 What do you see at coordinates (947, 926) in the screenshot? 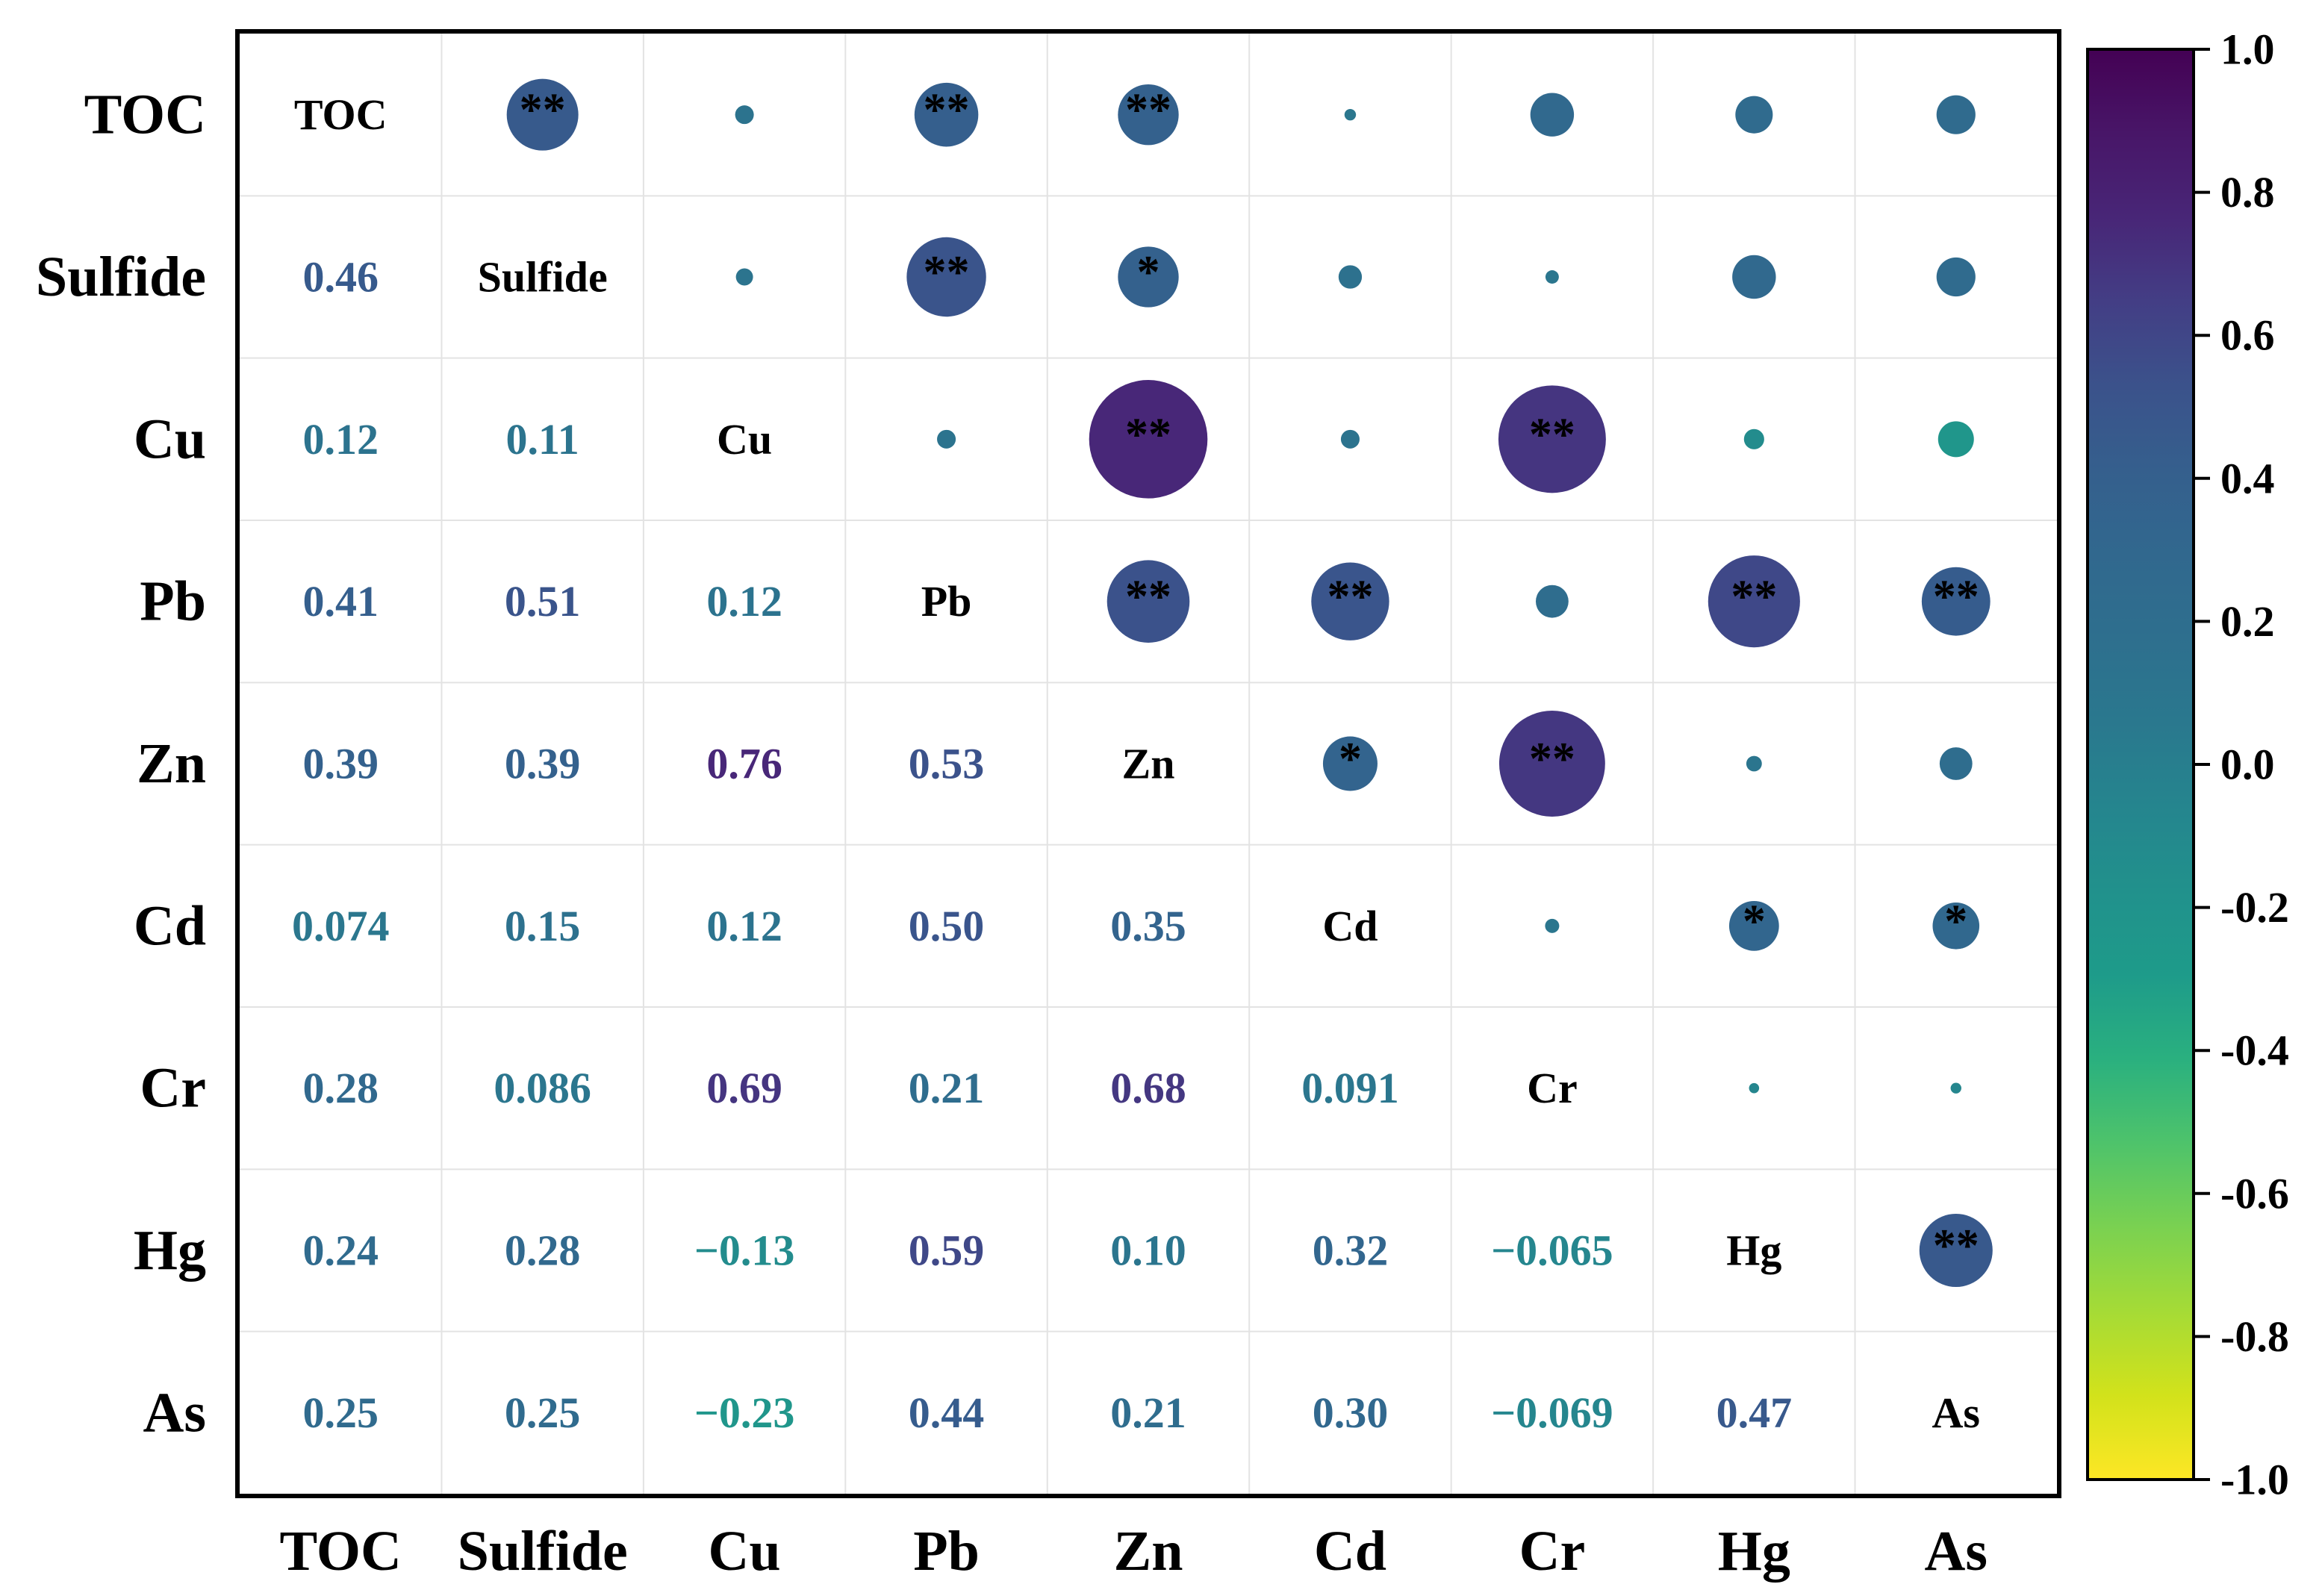
I see `correlation-value-label: 0.50` at bounding box center [947, 926].